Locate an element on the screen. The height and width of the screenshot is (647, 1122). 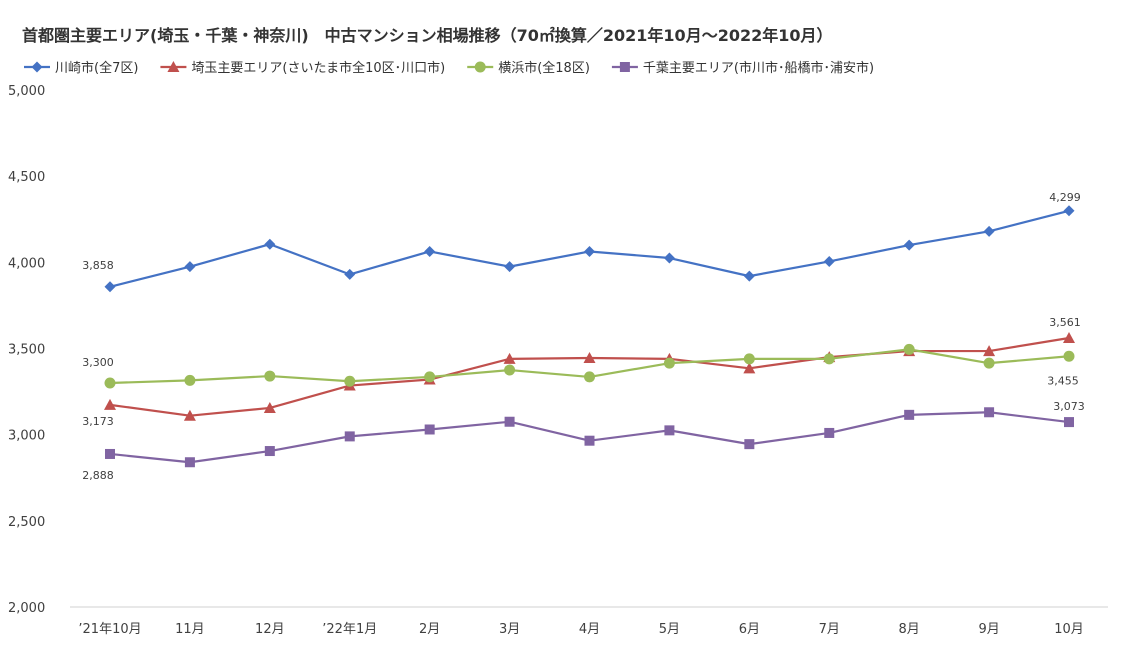
x-tick-label: 2月 is located at coordinates (429, 629).